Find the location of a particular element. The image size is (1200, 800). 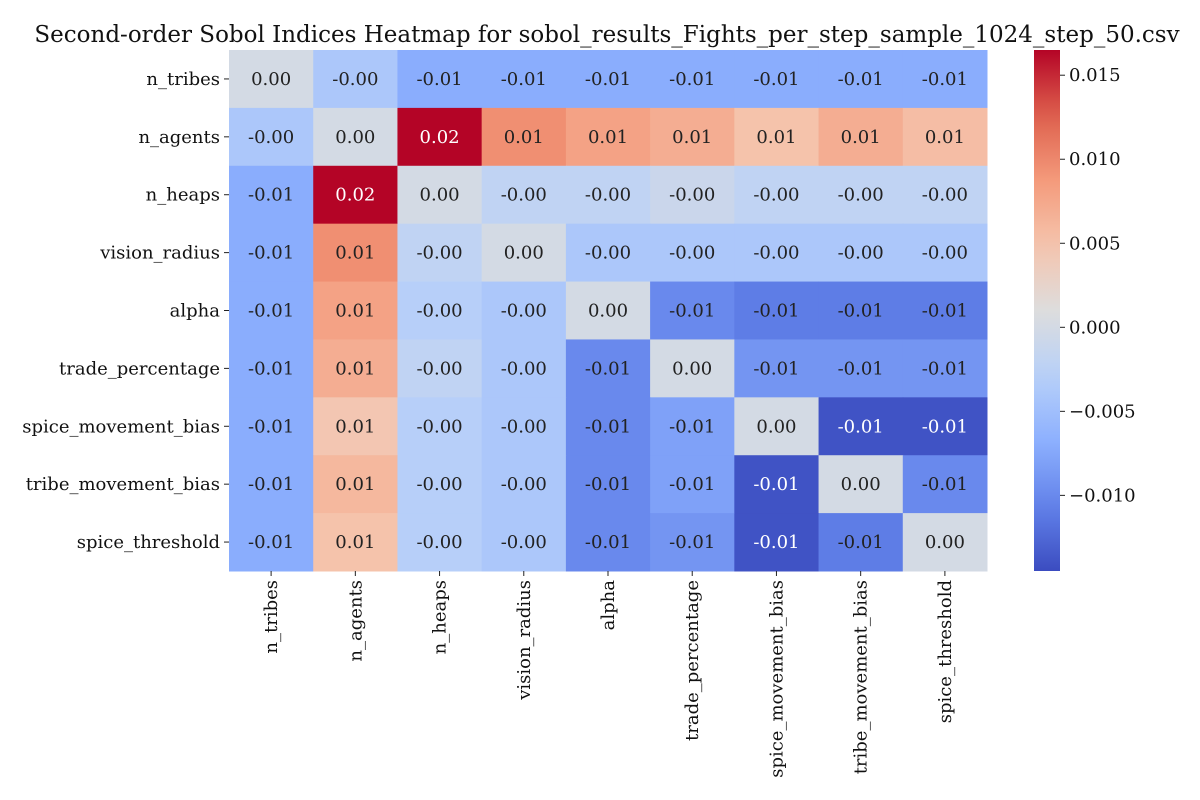

colorbar-tick-label: −0.005 is located at coordinates (1102, 411).